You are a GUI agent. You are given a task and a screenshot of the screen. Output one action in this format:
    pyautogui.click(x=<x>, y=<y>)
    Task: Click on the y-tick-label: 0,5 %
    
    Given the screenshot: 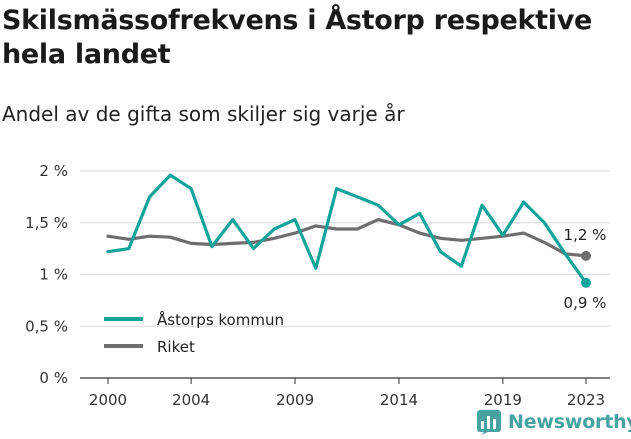 What is the action you would take?
    pyautogui.click(x=46, y=326)
    